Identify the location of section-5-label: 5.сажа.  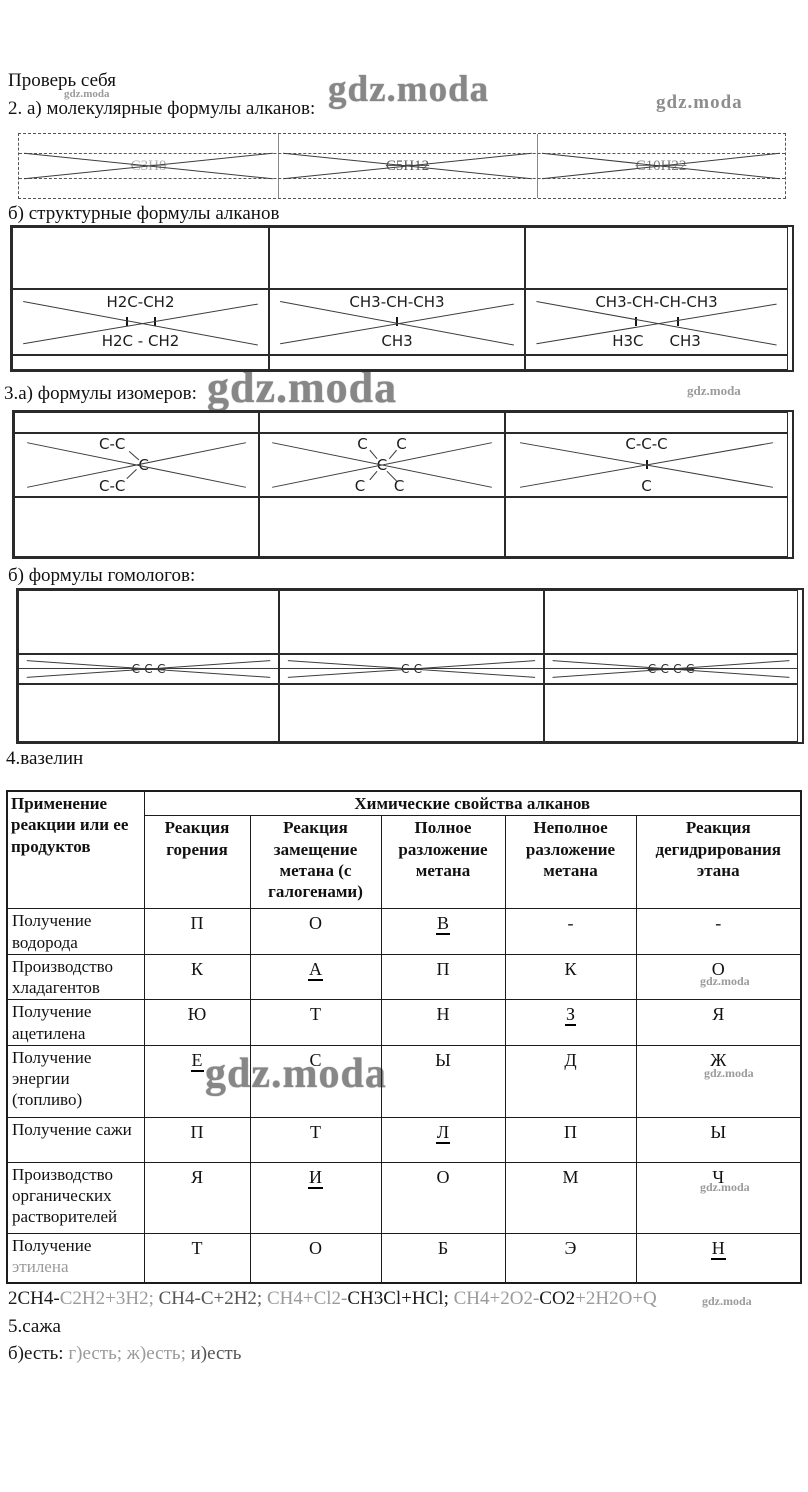
(34, 1326).